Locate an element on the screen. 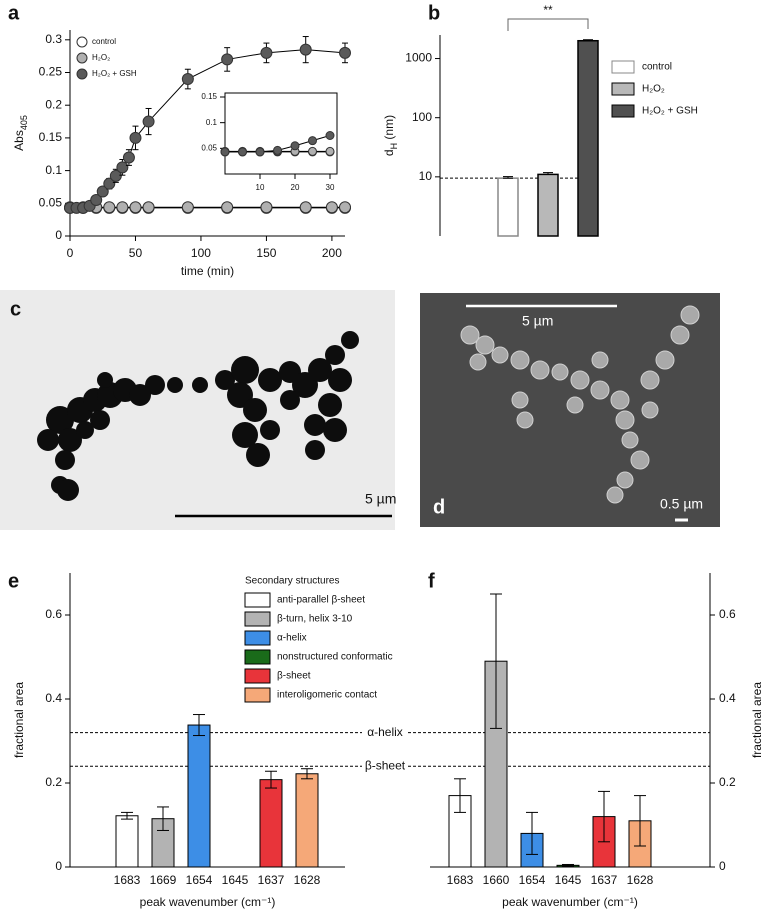 This screenshot has width=762, height=911. panel-label: c is located at coordinates (15, 309).